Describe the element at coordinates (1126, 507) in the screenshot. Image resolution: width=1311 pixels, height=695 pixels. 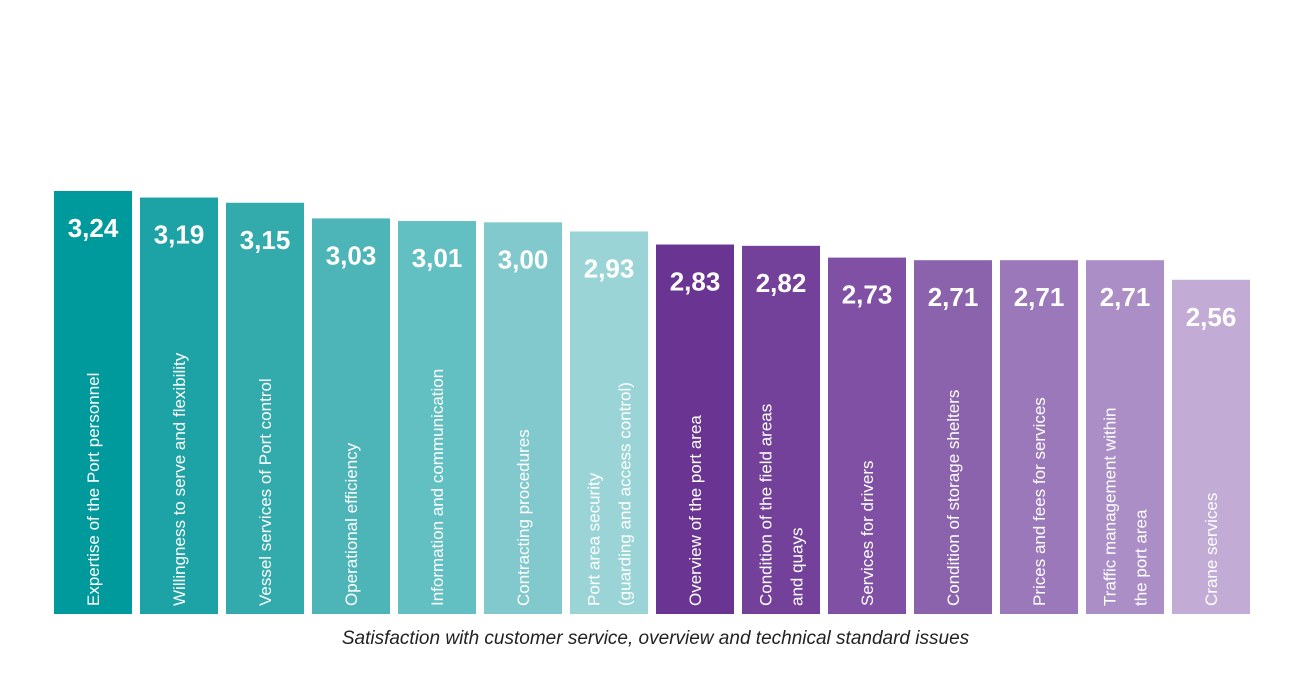
I see `category-label: Traffic management within the port area` at that location.